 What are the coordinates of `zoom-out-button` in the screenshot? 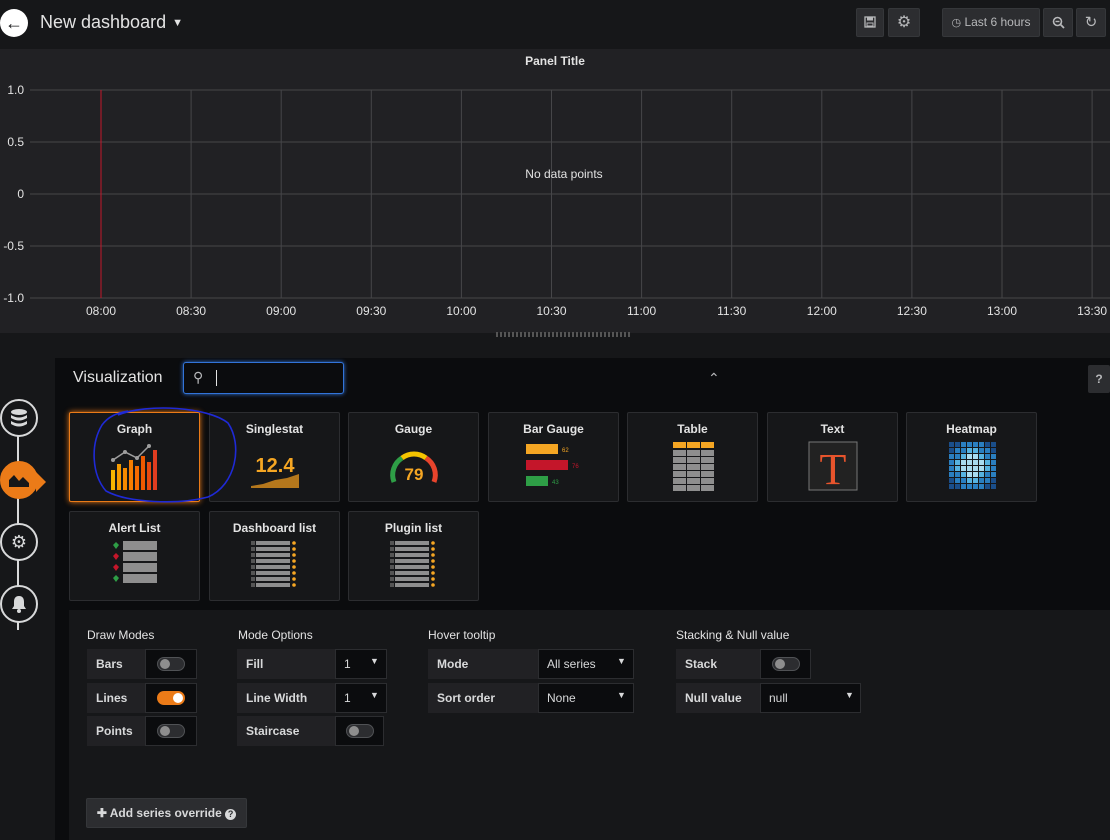 It's located at (1058, 22).